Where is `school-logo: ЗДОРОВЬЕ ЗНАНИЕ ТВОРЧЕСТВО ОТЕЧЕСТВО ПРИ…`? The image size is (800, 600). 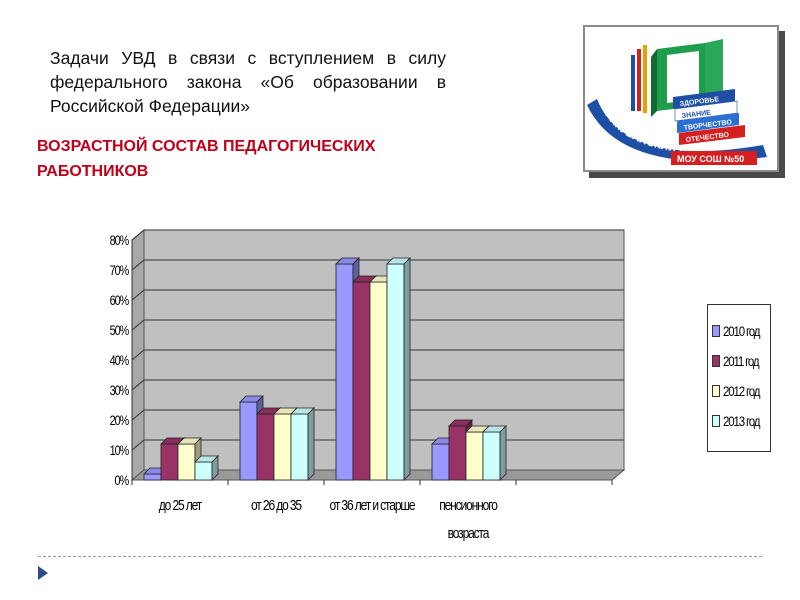 school-logo: ЗДОРОВЬЕ ЗНАНИЕ ТВОРЧЕСТВО ОТЕЧЕСТВО ПРИ… is located at coordinates (681, 98).